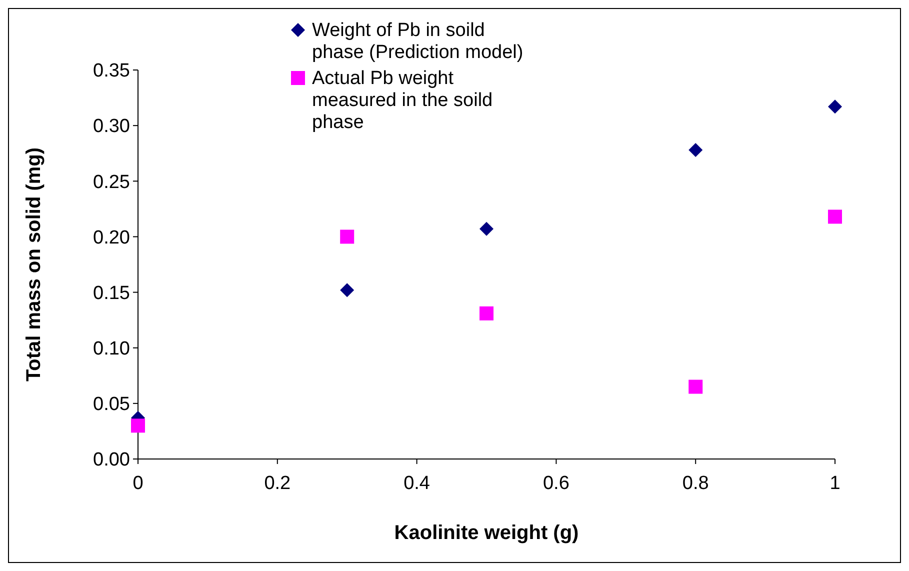 Image resolution: width=909 pixels, height=571 pixels. I want to click on x-axis-title: Kaolinite weight (g), so click(486, 533).